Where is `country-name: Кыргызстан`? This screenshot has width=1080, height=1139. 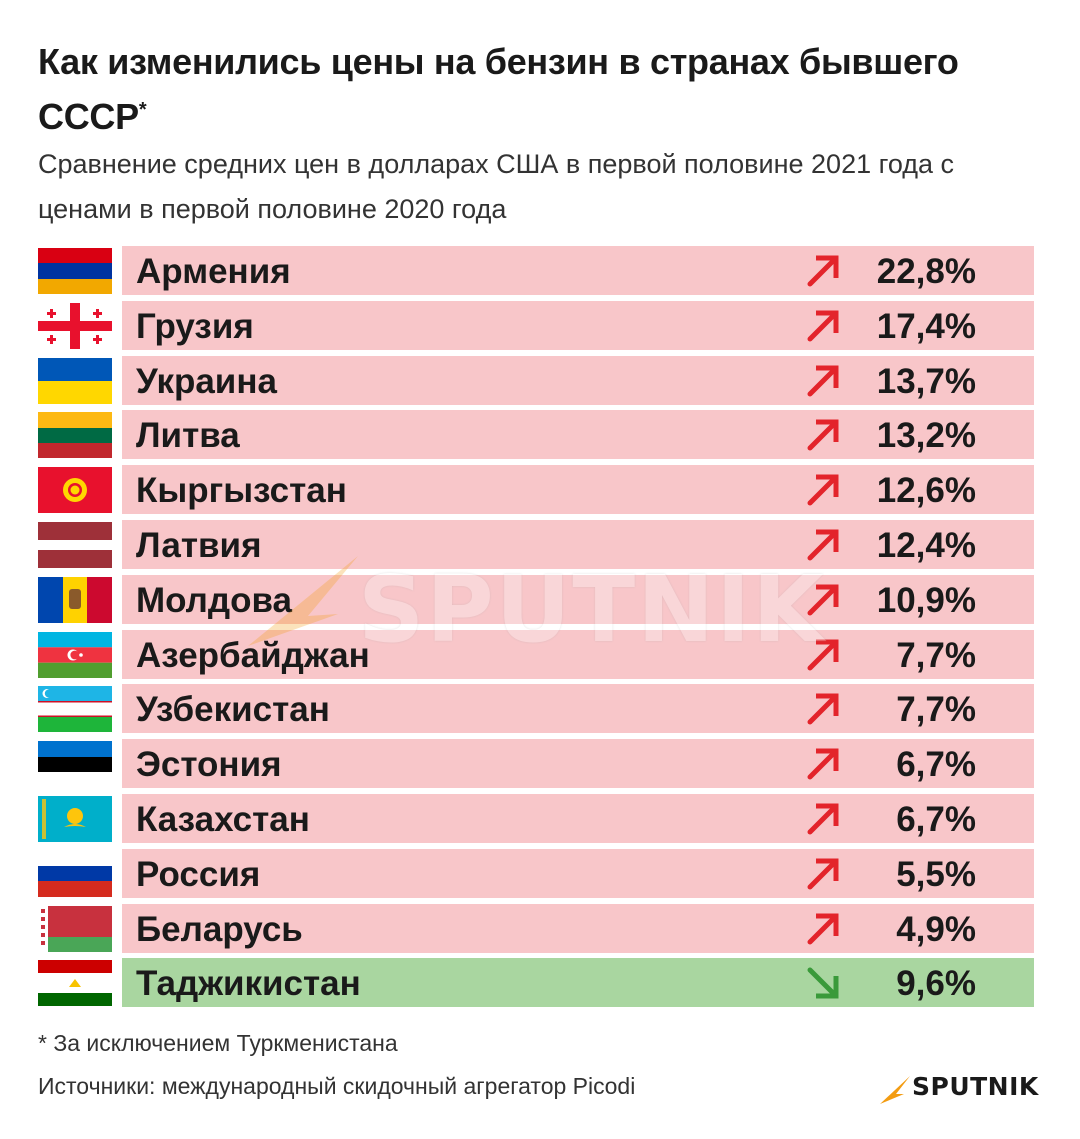 country-name: Кыргызстан is located at coordinates (241, 491).